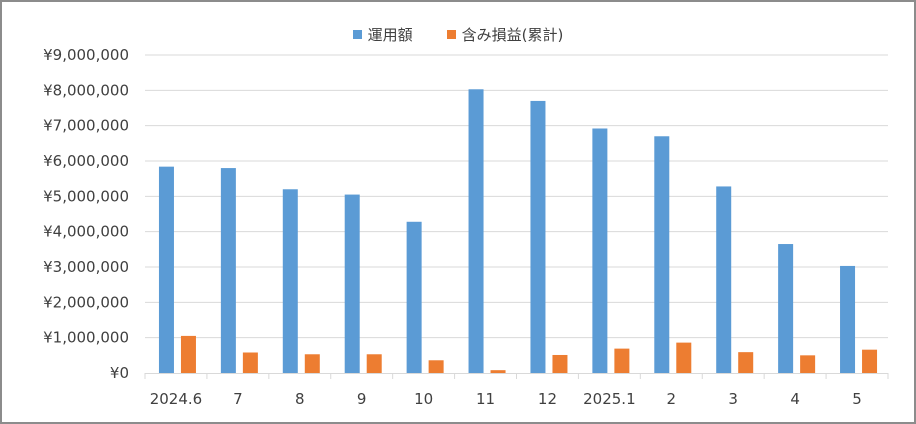 The height and width of the screenshot is (424, 916). What do you see at coordinates (86, 232) in the screenshot?
I see `y-tick-label: ¥4,000,000` at bounding box center [86, 232].